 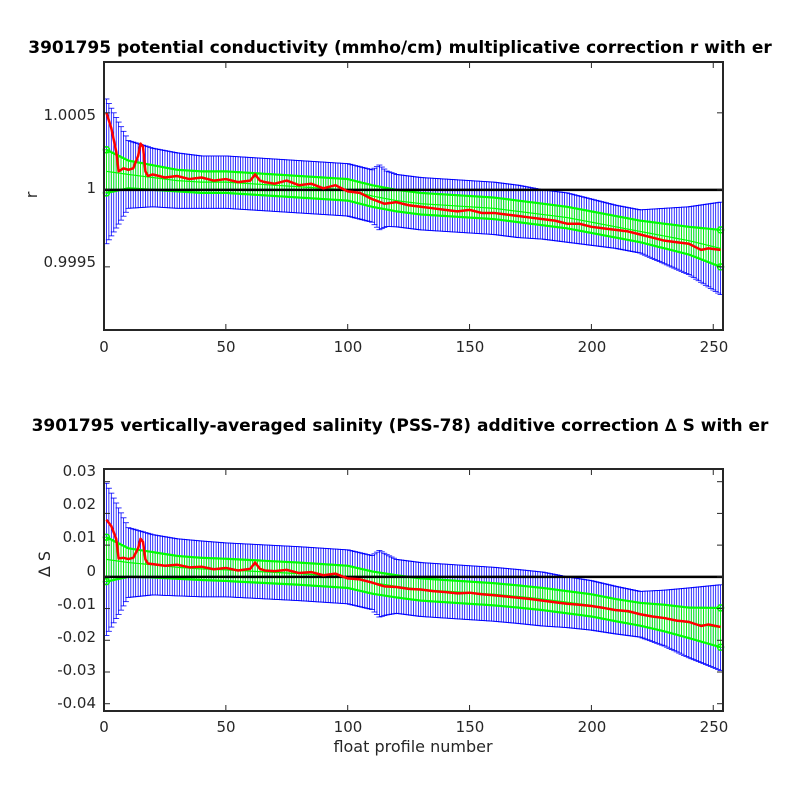 I want to click on fit-upper-line, so click(x=413, y=189).